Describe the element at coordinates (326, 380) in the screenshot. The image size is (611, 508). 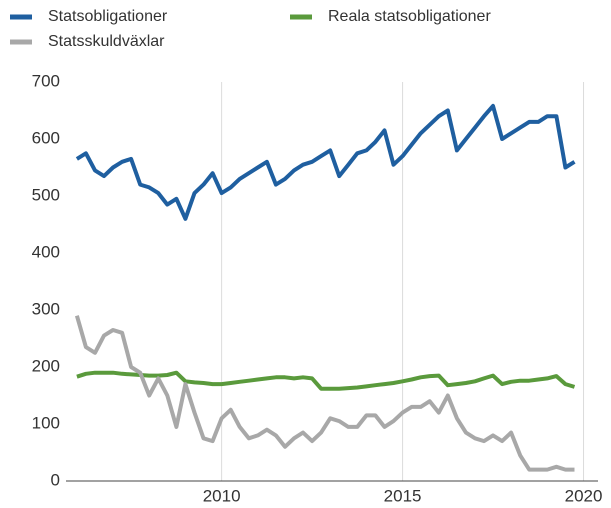
I see `series-line` at that location.